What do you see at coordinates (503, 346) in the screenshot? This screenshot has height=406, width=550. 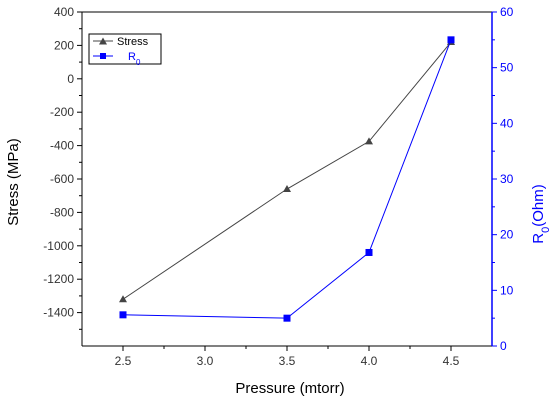 I see `y-right-tick-label: 0` at bounding box center [503, 346].